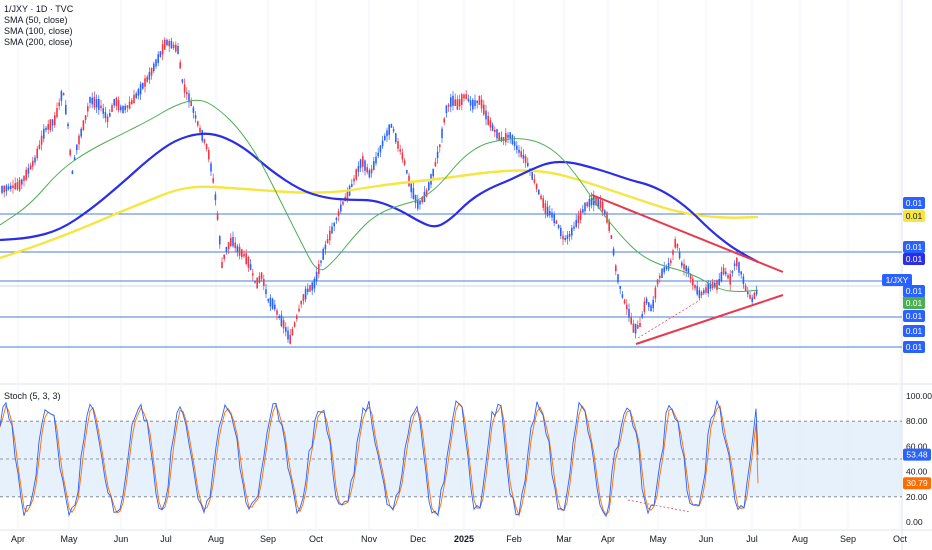  I want to click on sma100-label: SMA (100, close), so click(38, 31).